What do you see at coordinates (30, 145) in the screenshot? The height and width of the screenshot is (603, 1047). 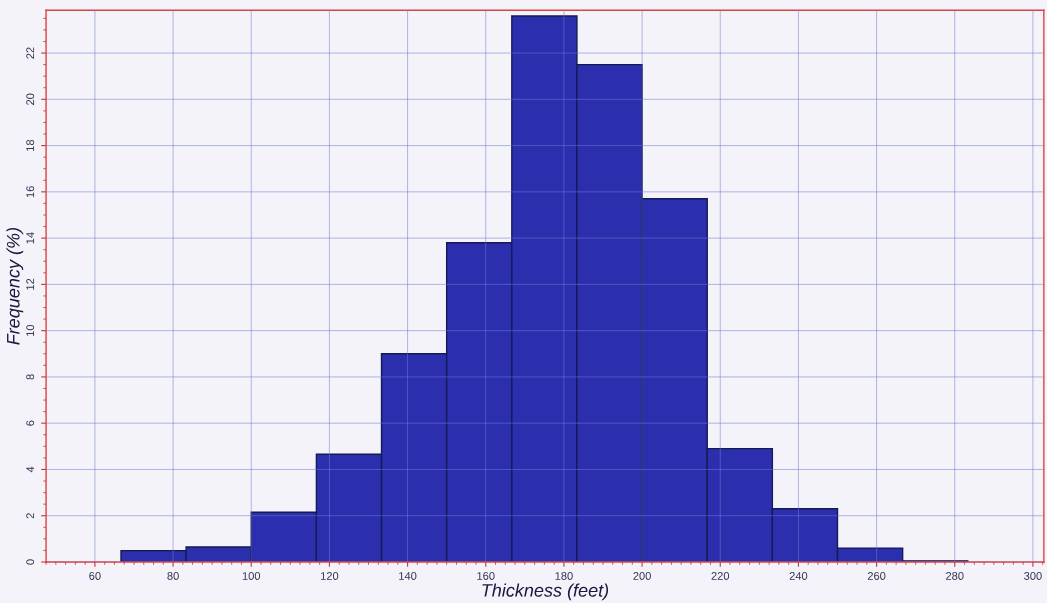 I see `y-tick-label: 18` at bounding box center [30, 145].